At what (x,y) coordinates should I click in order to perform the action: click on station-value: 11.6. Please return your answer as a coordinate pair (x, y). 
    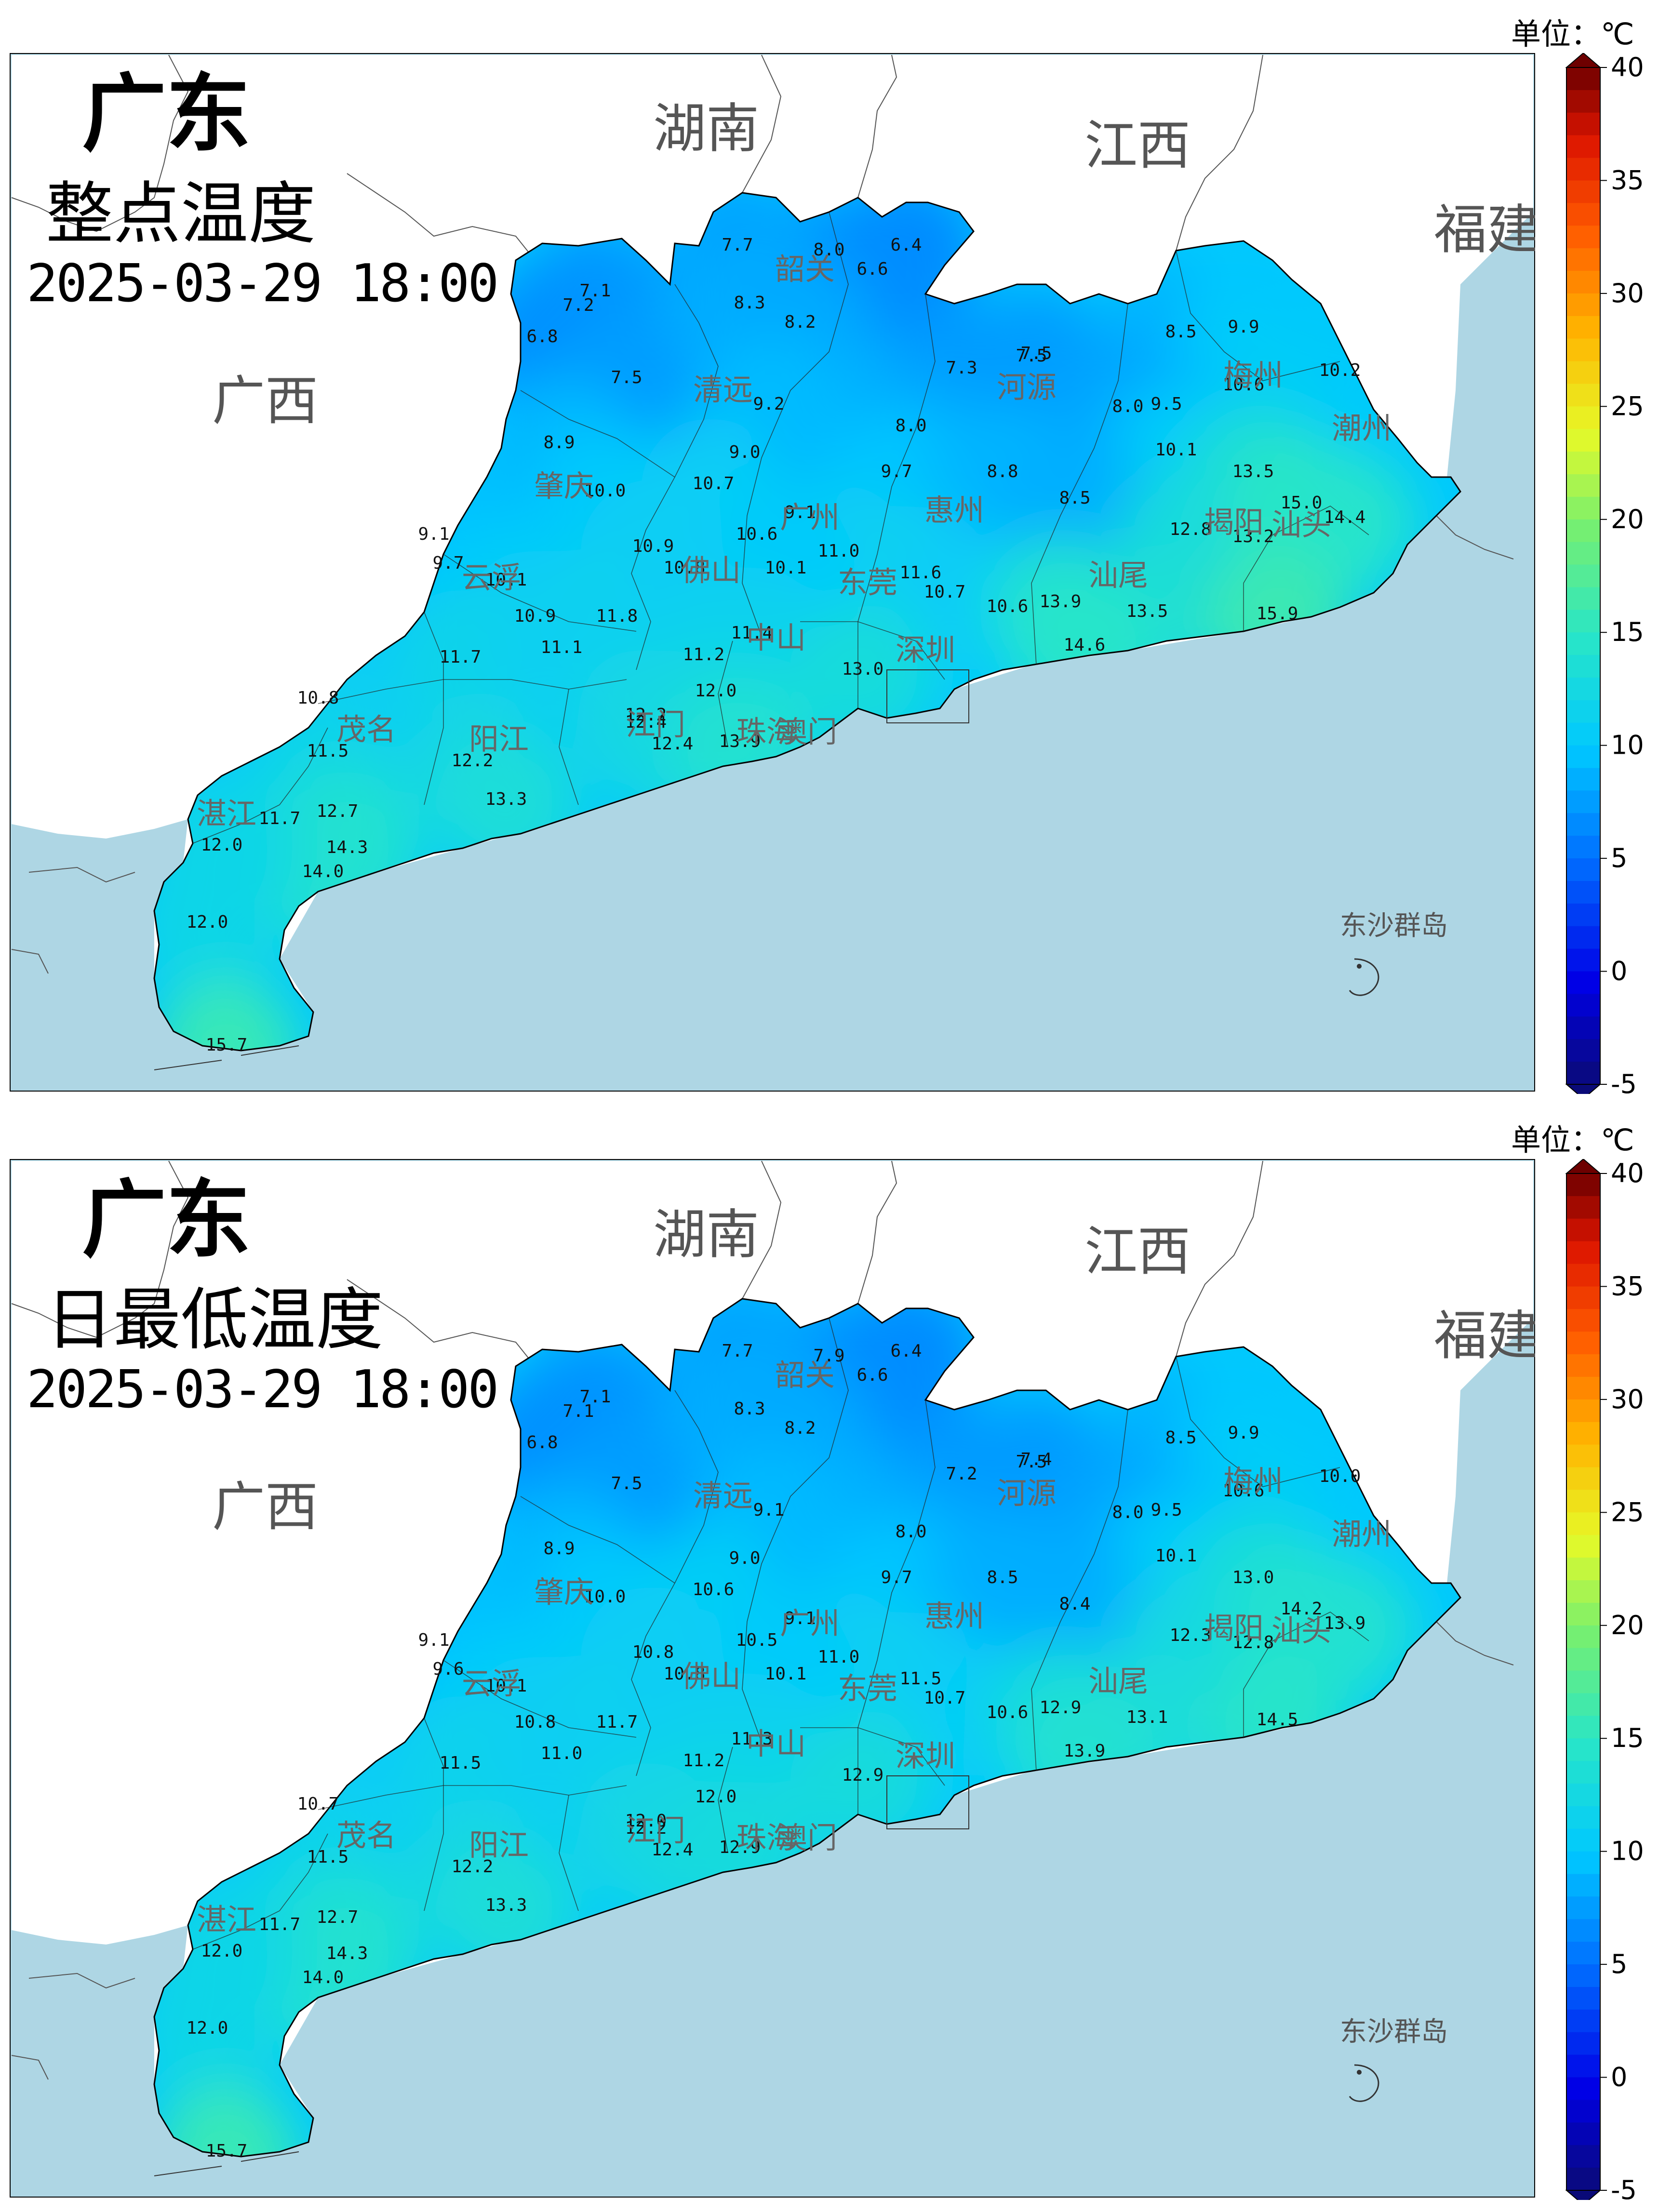
    Looking at the image, I should click on (921, 573).